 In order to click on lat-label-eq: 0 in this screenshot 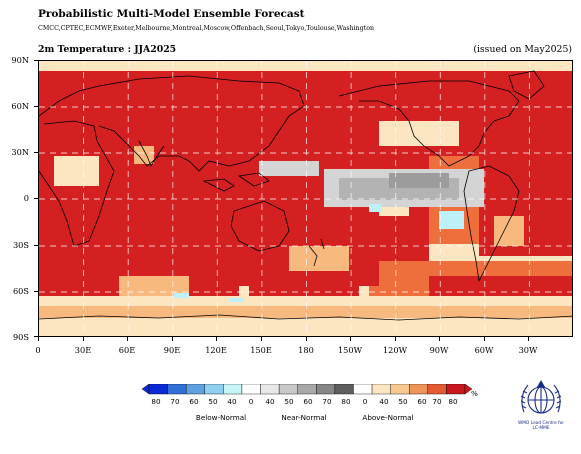, I will do `click(26, 198)`.